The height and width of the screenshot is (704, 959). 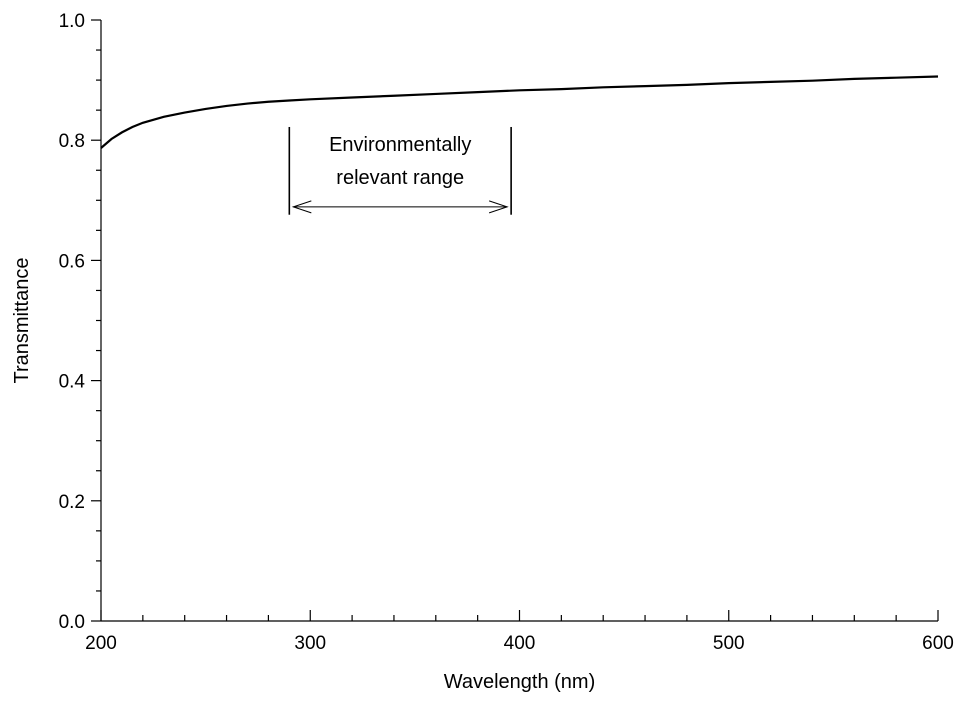 What do you see at coordinates (310, 643) in the screenshot?
I see `x-tick-label: 300` at bounding box center [310, 643].